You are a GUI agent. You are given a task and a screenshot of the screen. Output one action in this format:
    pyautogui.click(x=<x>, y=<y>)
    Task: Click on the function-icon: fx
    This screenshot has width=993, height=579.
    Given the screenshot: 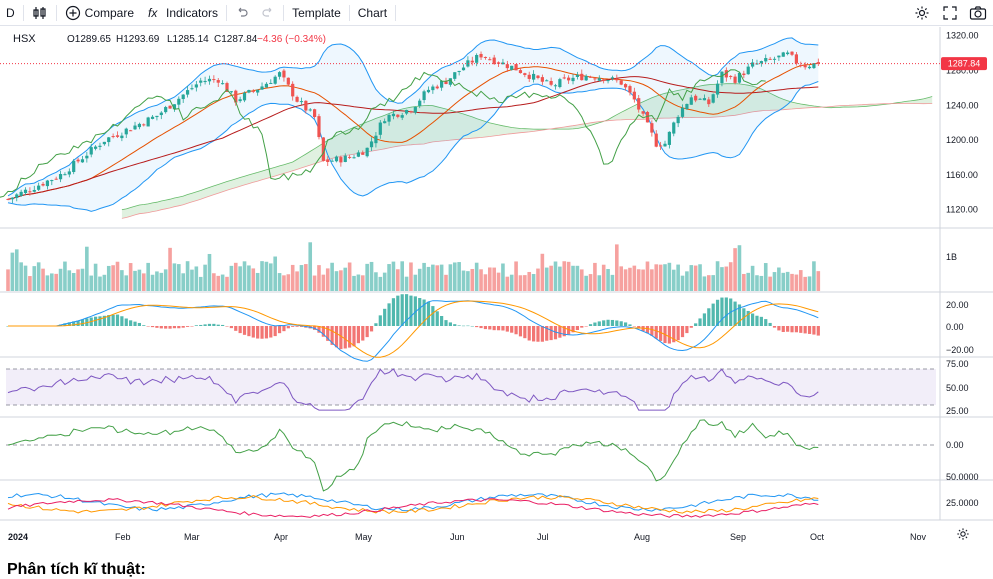 What is the action you would take?
    pyautogui.click(x=153, y=13)
    